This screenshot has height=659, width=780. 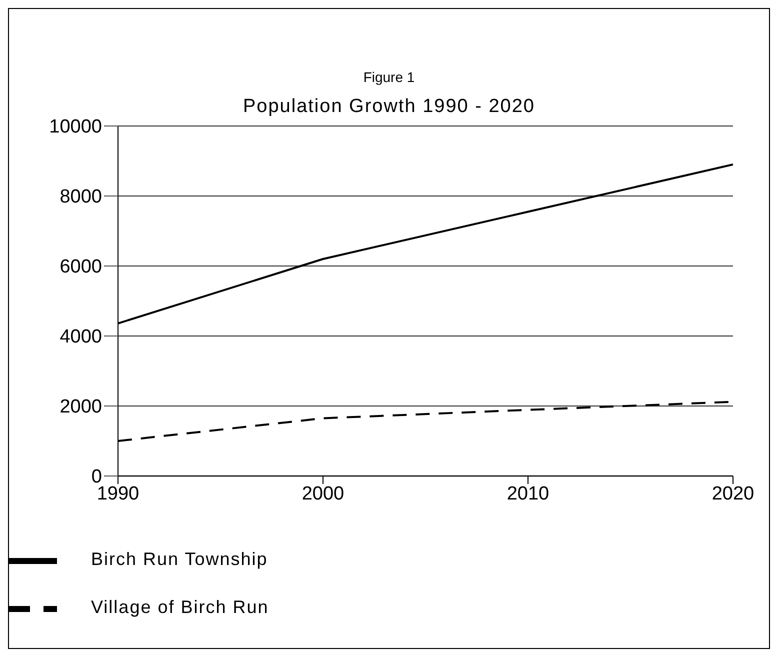 I want to click on x-tick-label: 2020, so click(x=733, y=493).